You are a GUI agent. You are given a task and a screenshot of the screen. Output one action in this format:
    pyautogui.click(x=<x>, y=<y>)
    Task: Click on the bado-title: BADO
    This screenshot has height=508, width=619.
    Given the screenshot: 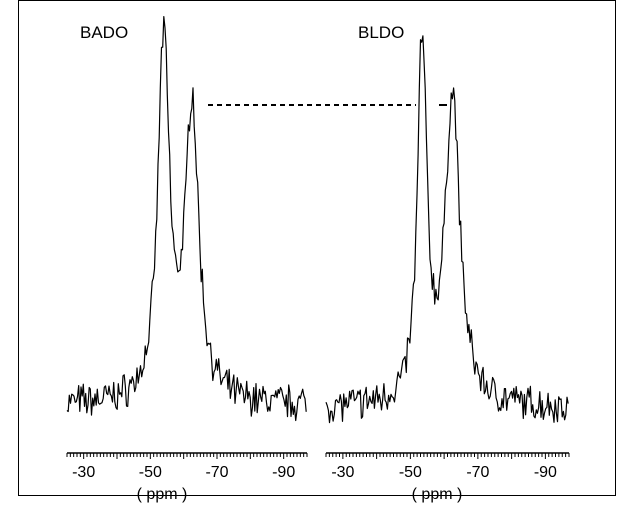 What is the action you would take?
    pyautogui.click(x=104, y=32)
    